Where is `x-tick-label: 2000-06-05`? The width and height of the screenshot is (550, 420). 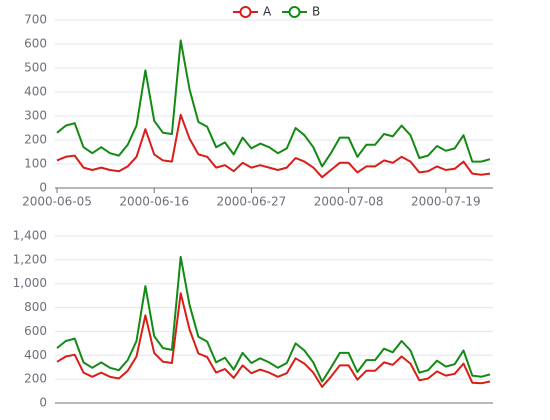 x-tick-label: 2000-06-05 is located at coordinates (57, 202).